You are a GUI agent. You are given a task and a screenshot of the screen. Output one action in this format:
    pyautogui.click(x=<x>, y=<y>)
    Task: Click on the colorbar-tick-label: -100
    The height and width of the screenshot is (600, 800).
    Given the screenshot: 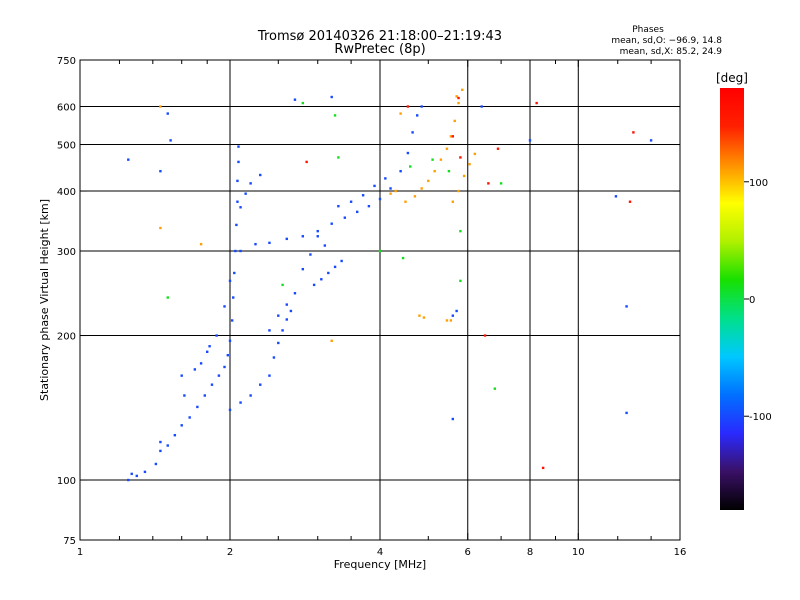 What is the action you would take?
    pyautogui.click(x=760, y=417)
    